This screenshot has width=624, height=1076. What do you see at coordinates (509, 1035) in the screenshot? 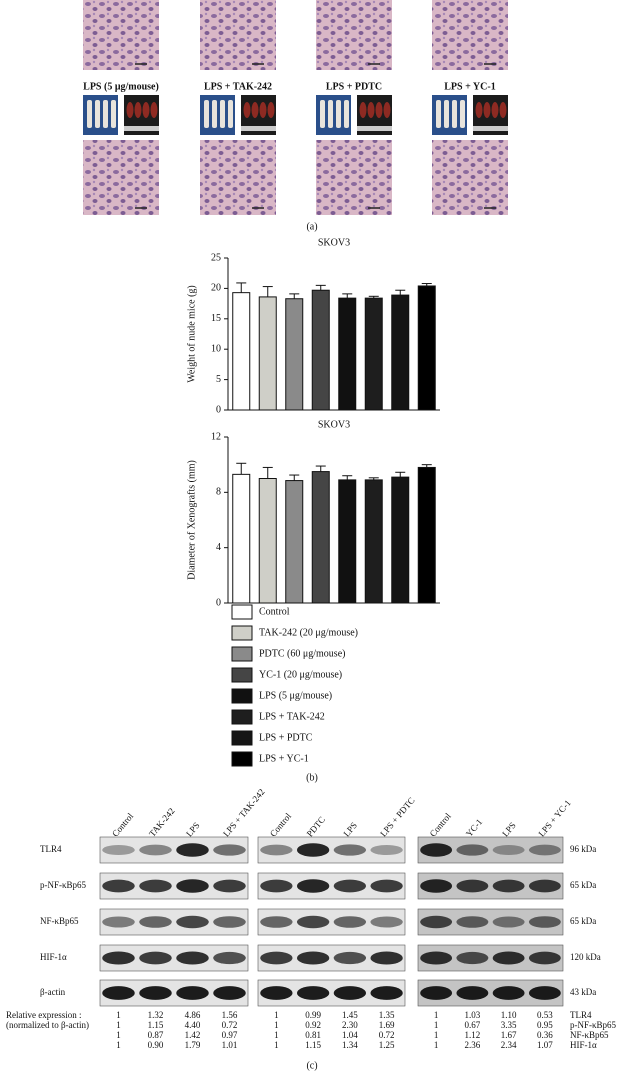
I see `table-cell: 1.67` at bounding box center [509, 1035].